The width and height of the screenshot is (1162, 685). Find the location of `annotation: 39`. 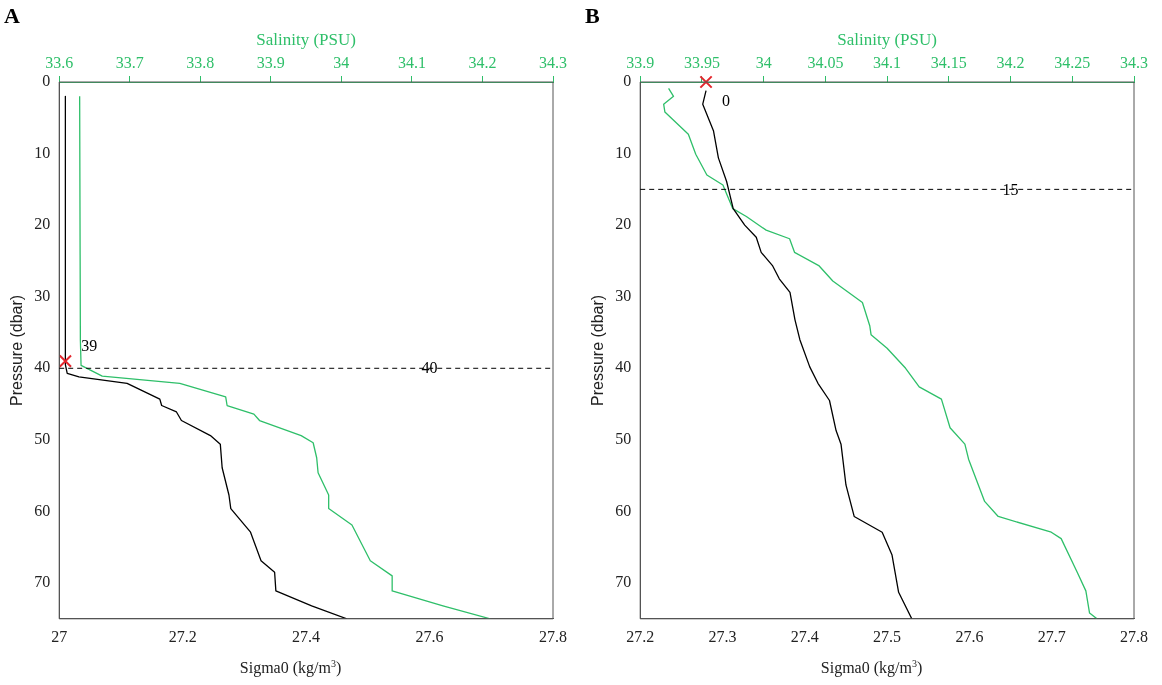

annotation: 39 is located at coordinates (89, 346).